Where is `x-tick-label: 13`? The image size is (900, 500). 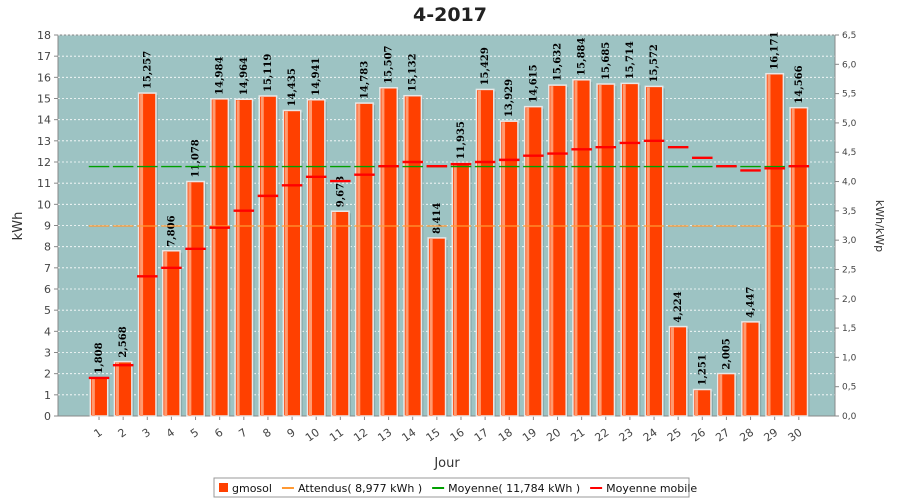
x-tick-label: 13 is located at coordinates (384, 435).